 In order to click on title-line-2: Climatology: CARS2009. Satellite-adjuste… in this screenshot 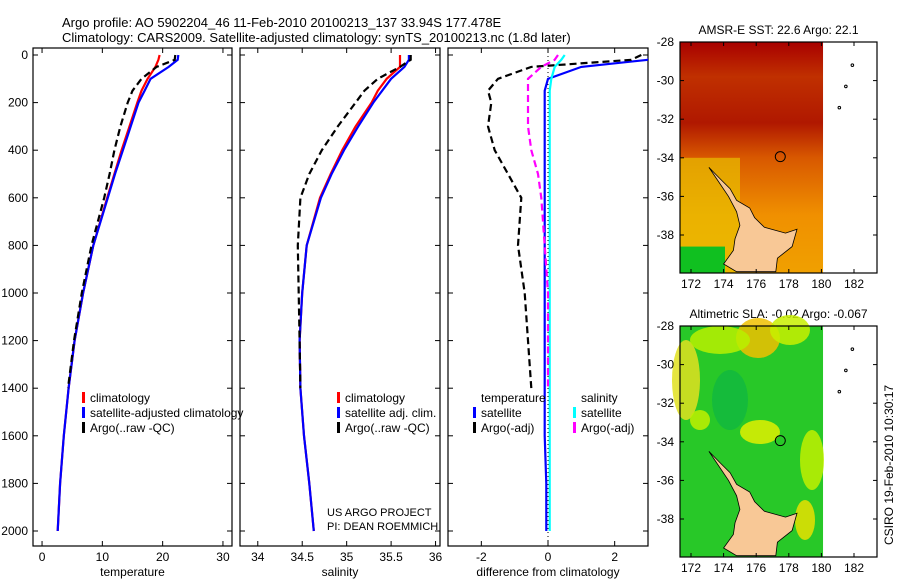, I will do `click(316, 37)`.